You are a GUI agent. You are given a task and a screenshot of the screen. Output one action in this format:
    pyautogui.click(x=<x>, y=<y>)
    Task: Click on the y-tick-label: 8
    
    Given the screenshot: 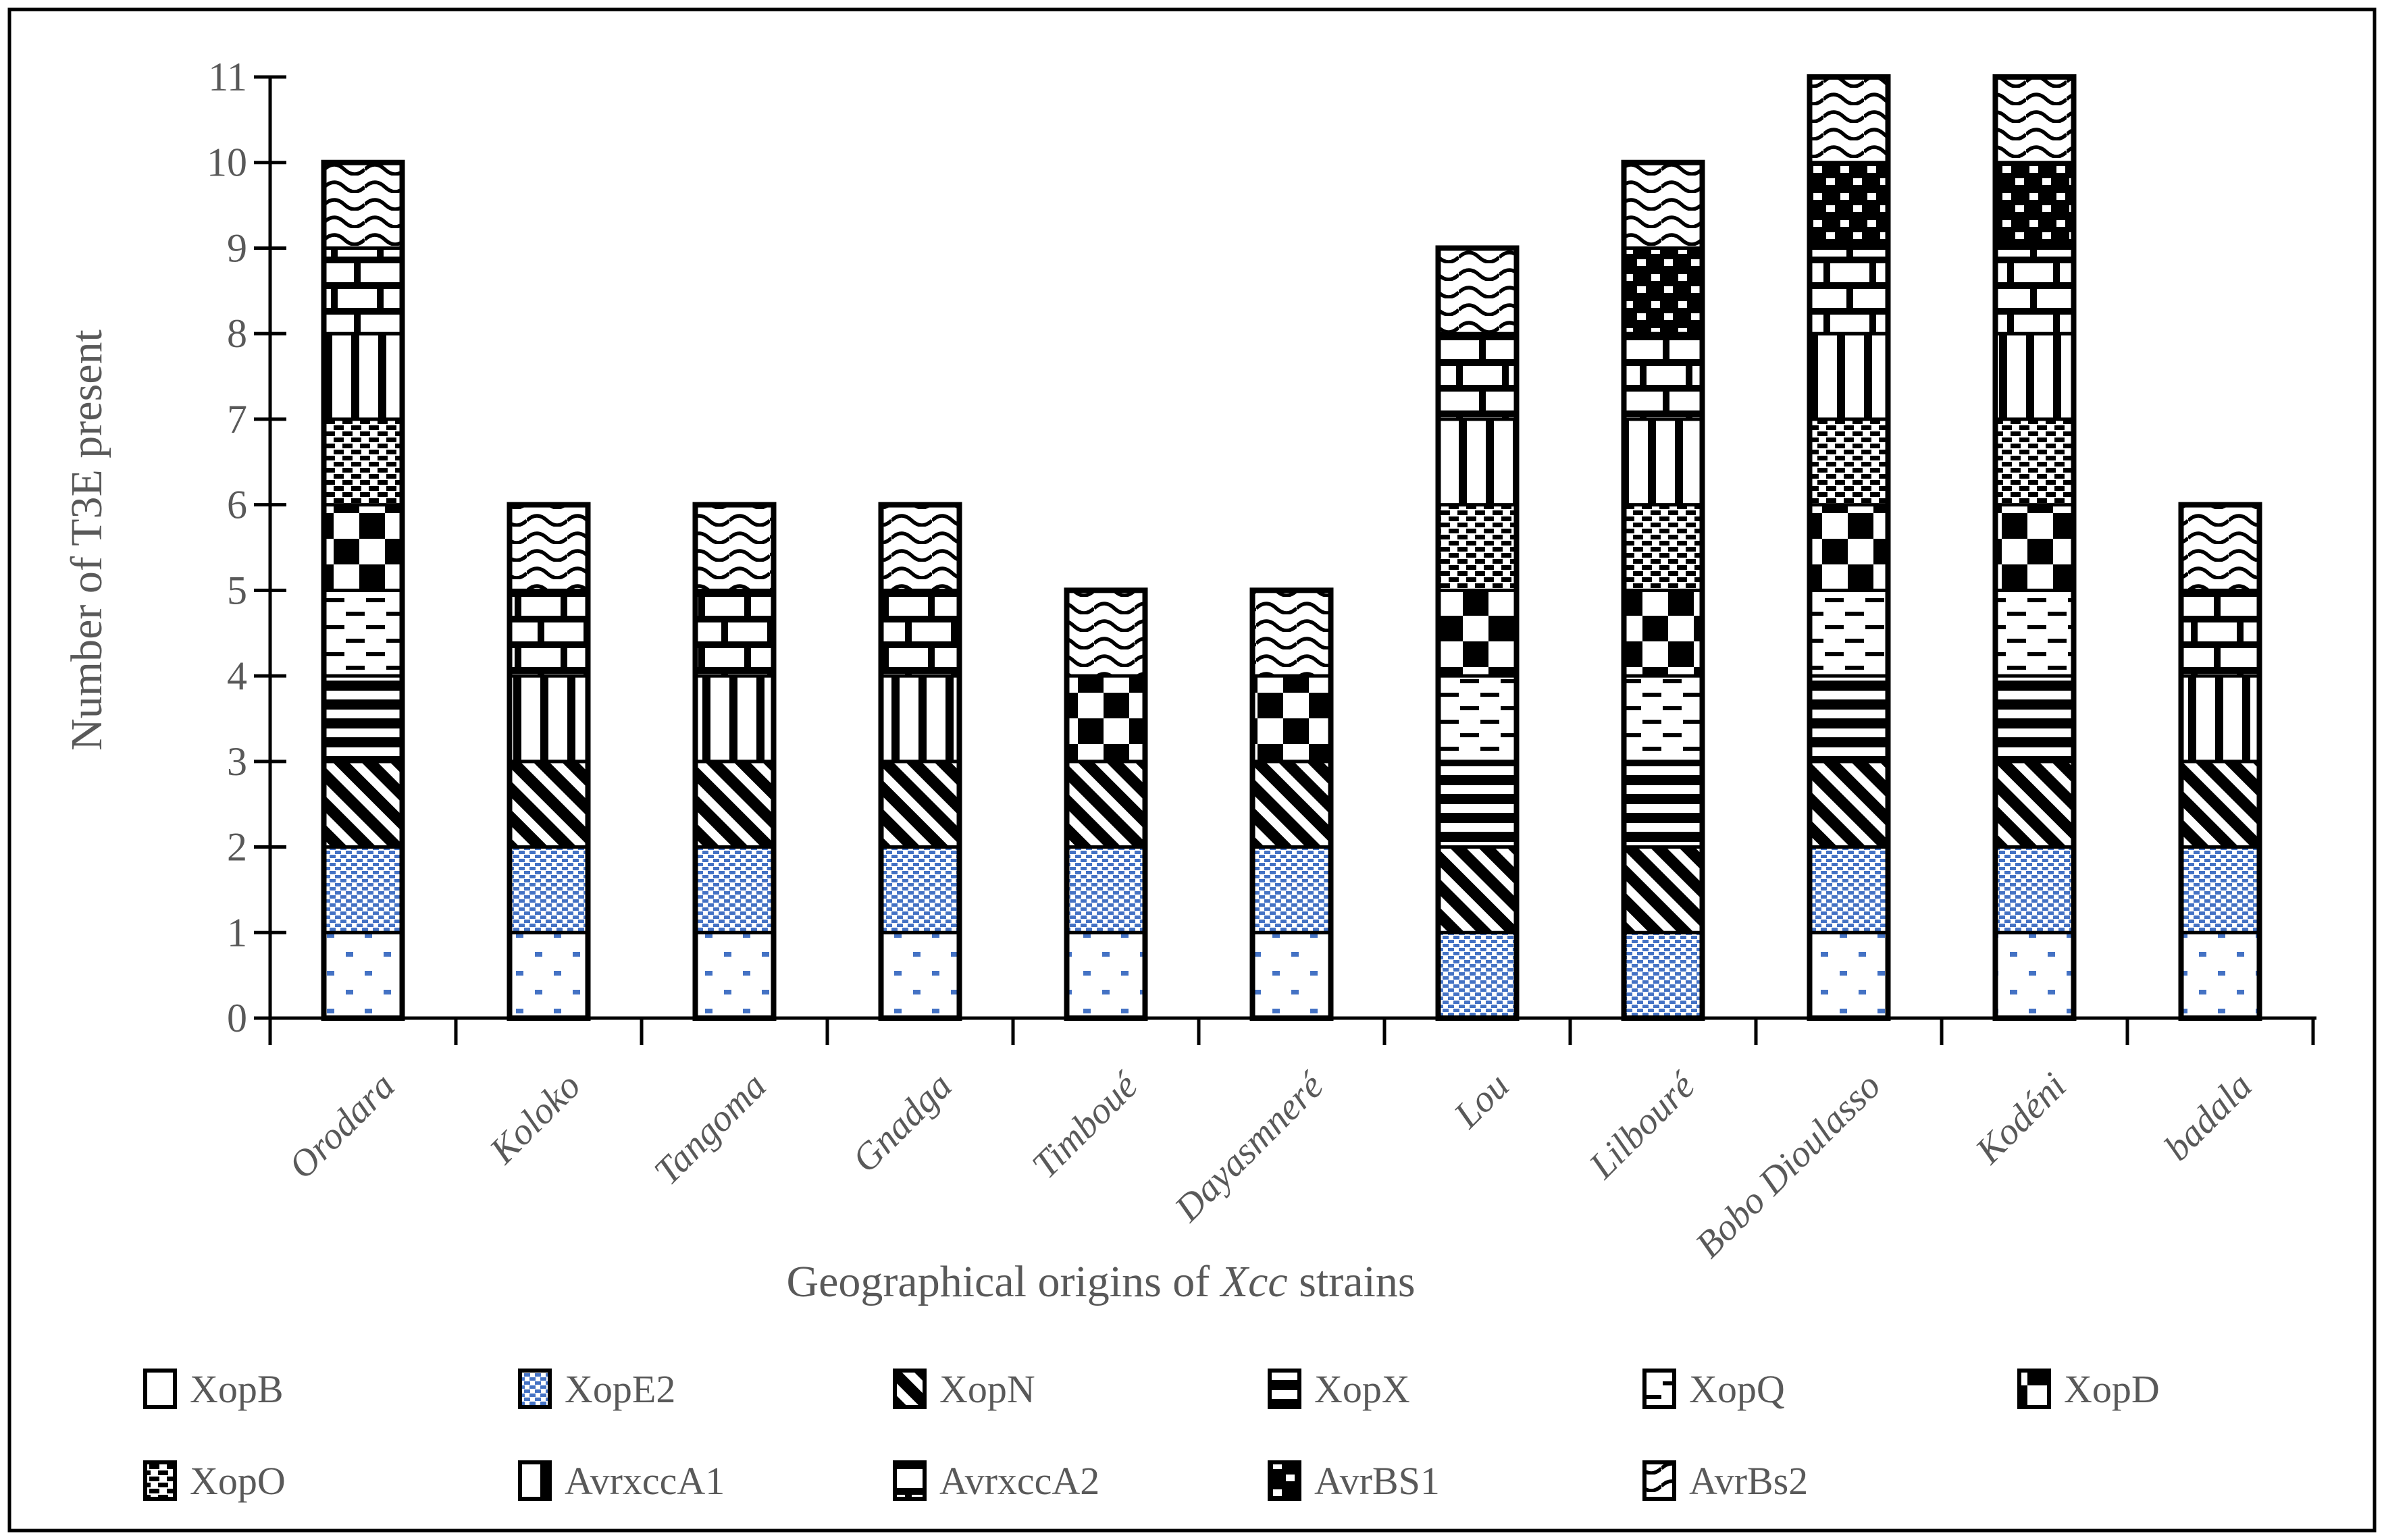 What is the action you would take?
    pyautogui.click(x=237, y=333)
    